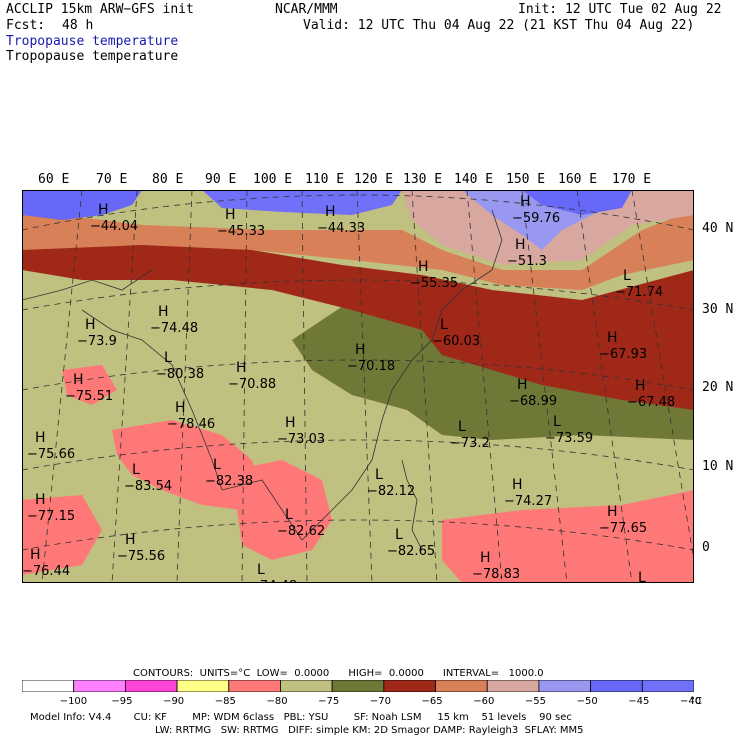 The image size is (740, 740). What do you see at coordinates (718, 387) in the screenshot?
I see `lat-label: 20 N` at bounding box center [718, 387].